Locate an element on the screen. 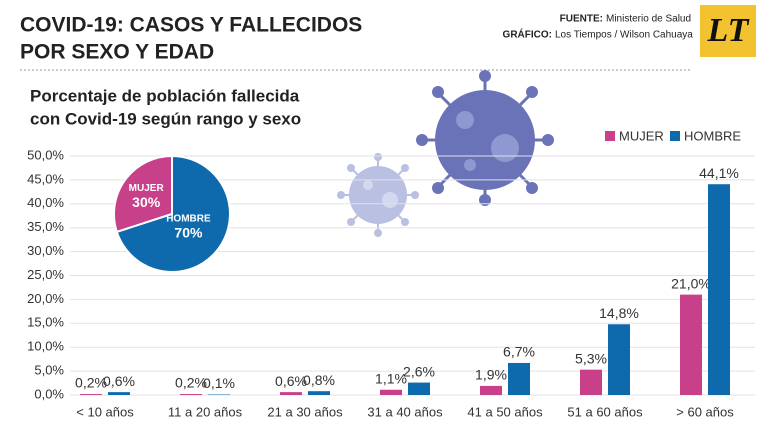 Image resolution: width=770 pixels, height=430 pixels. title-line: COVID-19: CASOS Y FALLECIDOS is located at coordinates (191, 25).